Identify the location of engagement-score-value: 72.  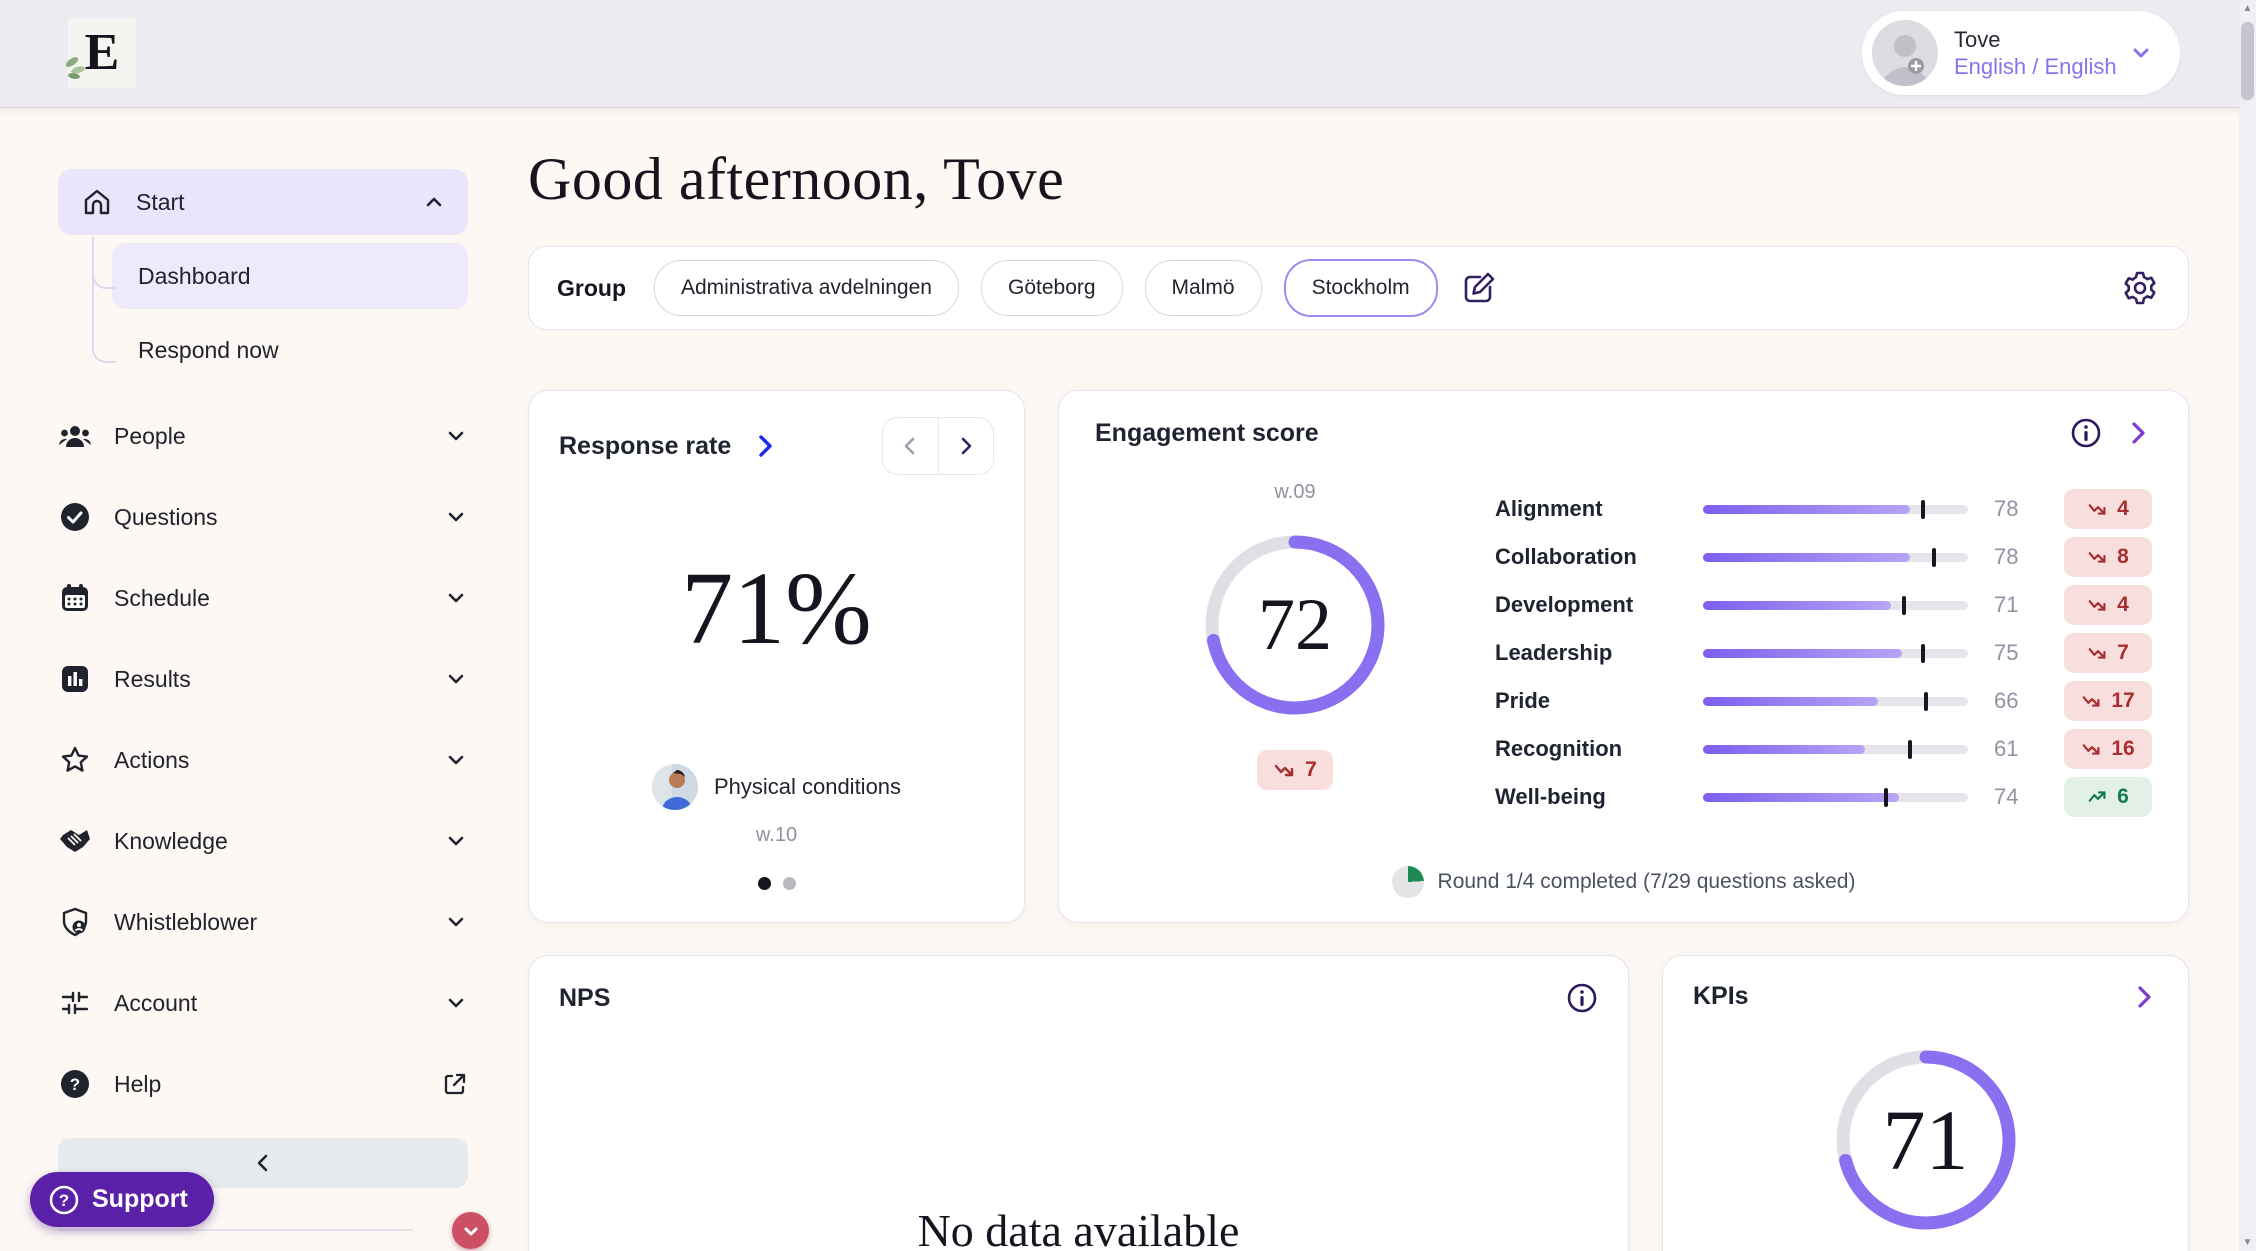
(1295, 624).